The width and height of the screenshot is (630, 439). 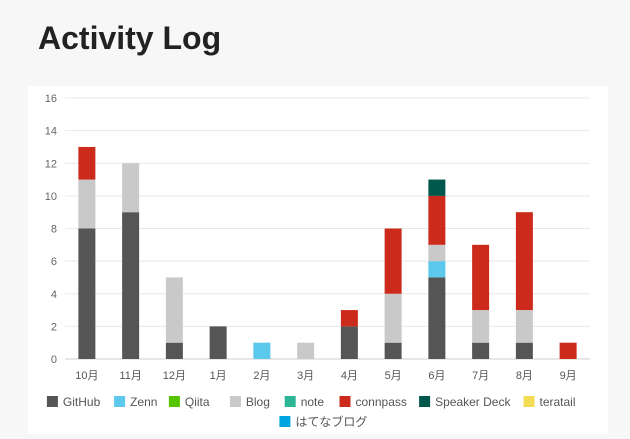 What do you see at coordinates (54, 295) in the screenshot?
I see `y-tick-label: 4` at bounding box center [54, 295].